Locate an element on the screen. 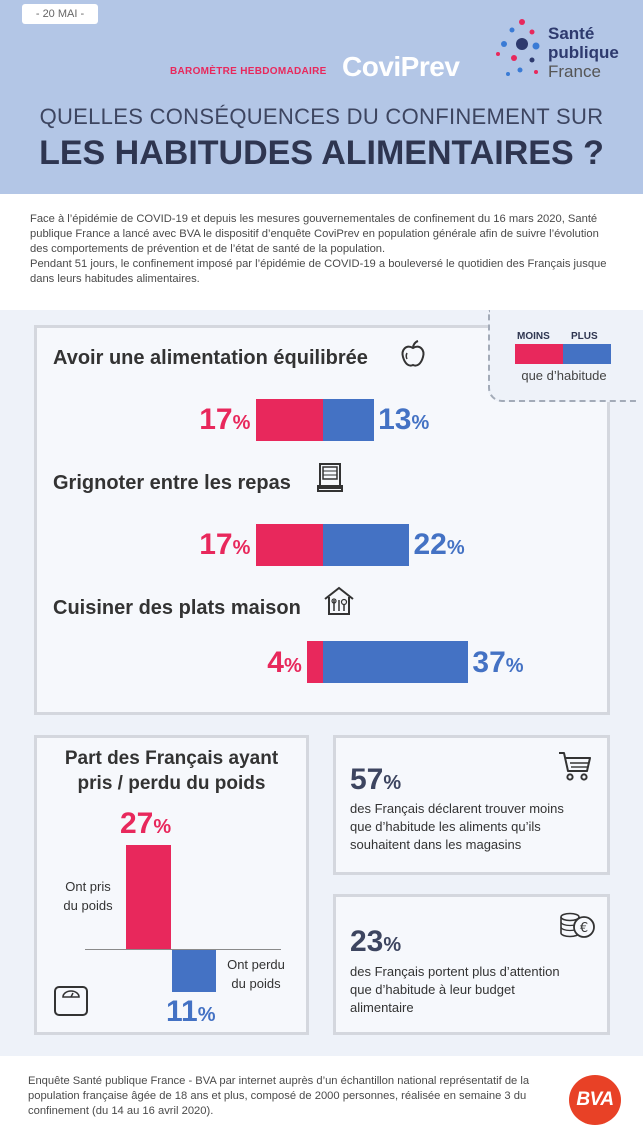 The height and width of the screenshot is (1136, 643). habit-2-plus-bar is located at coordinates (396, 662).